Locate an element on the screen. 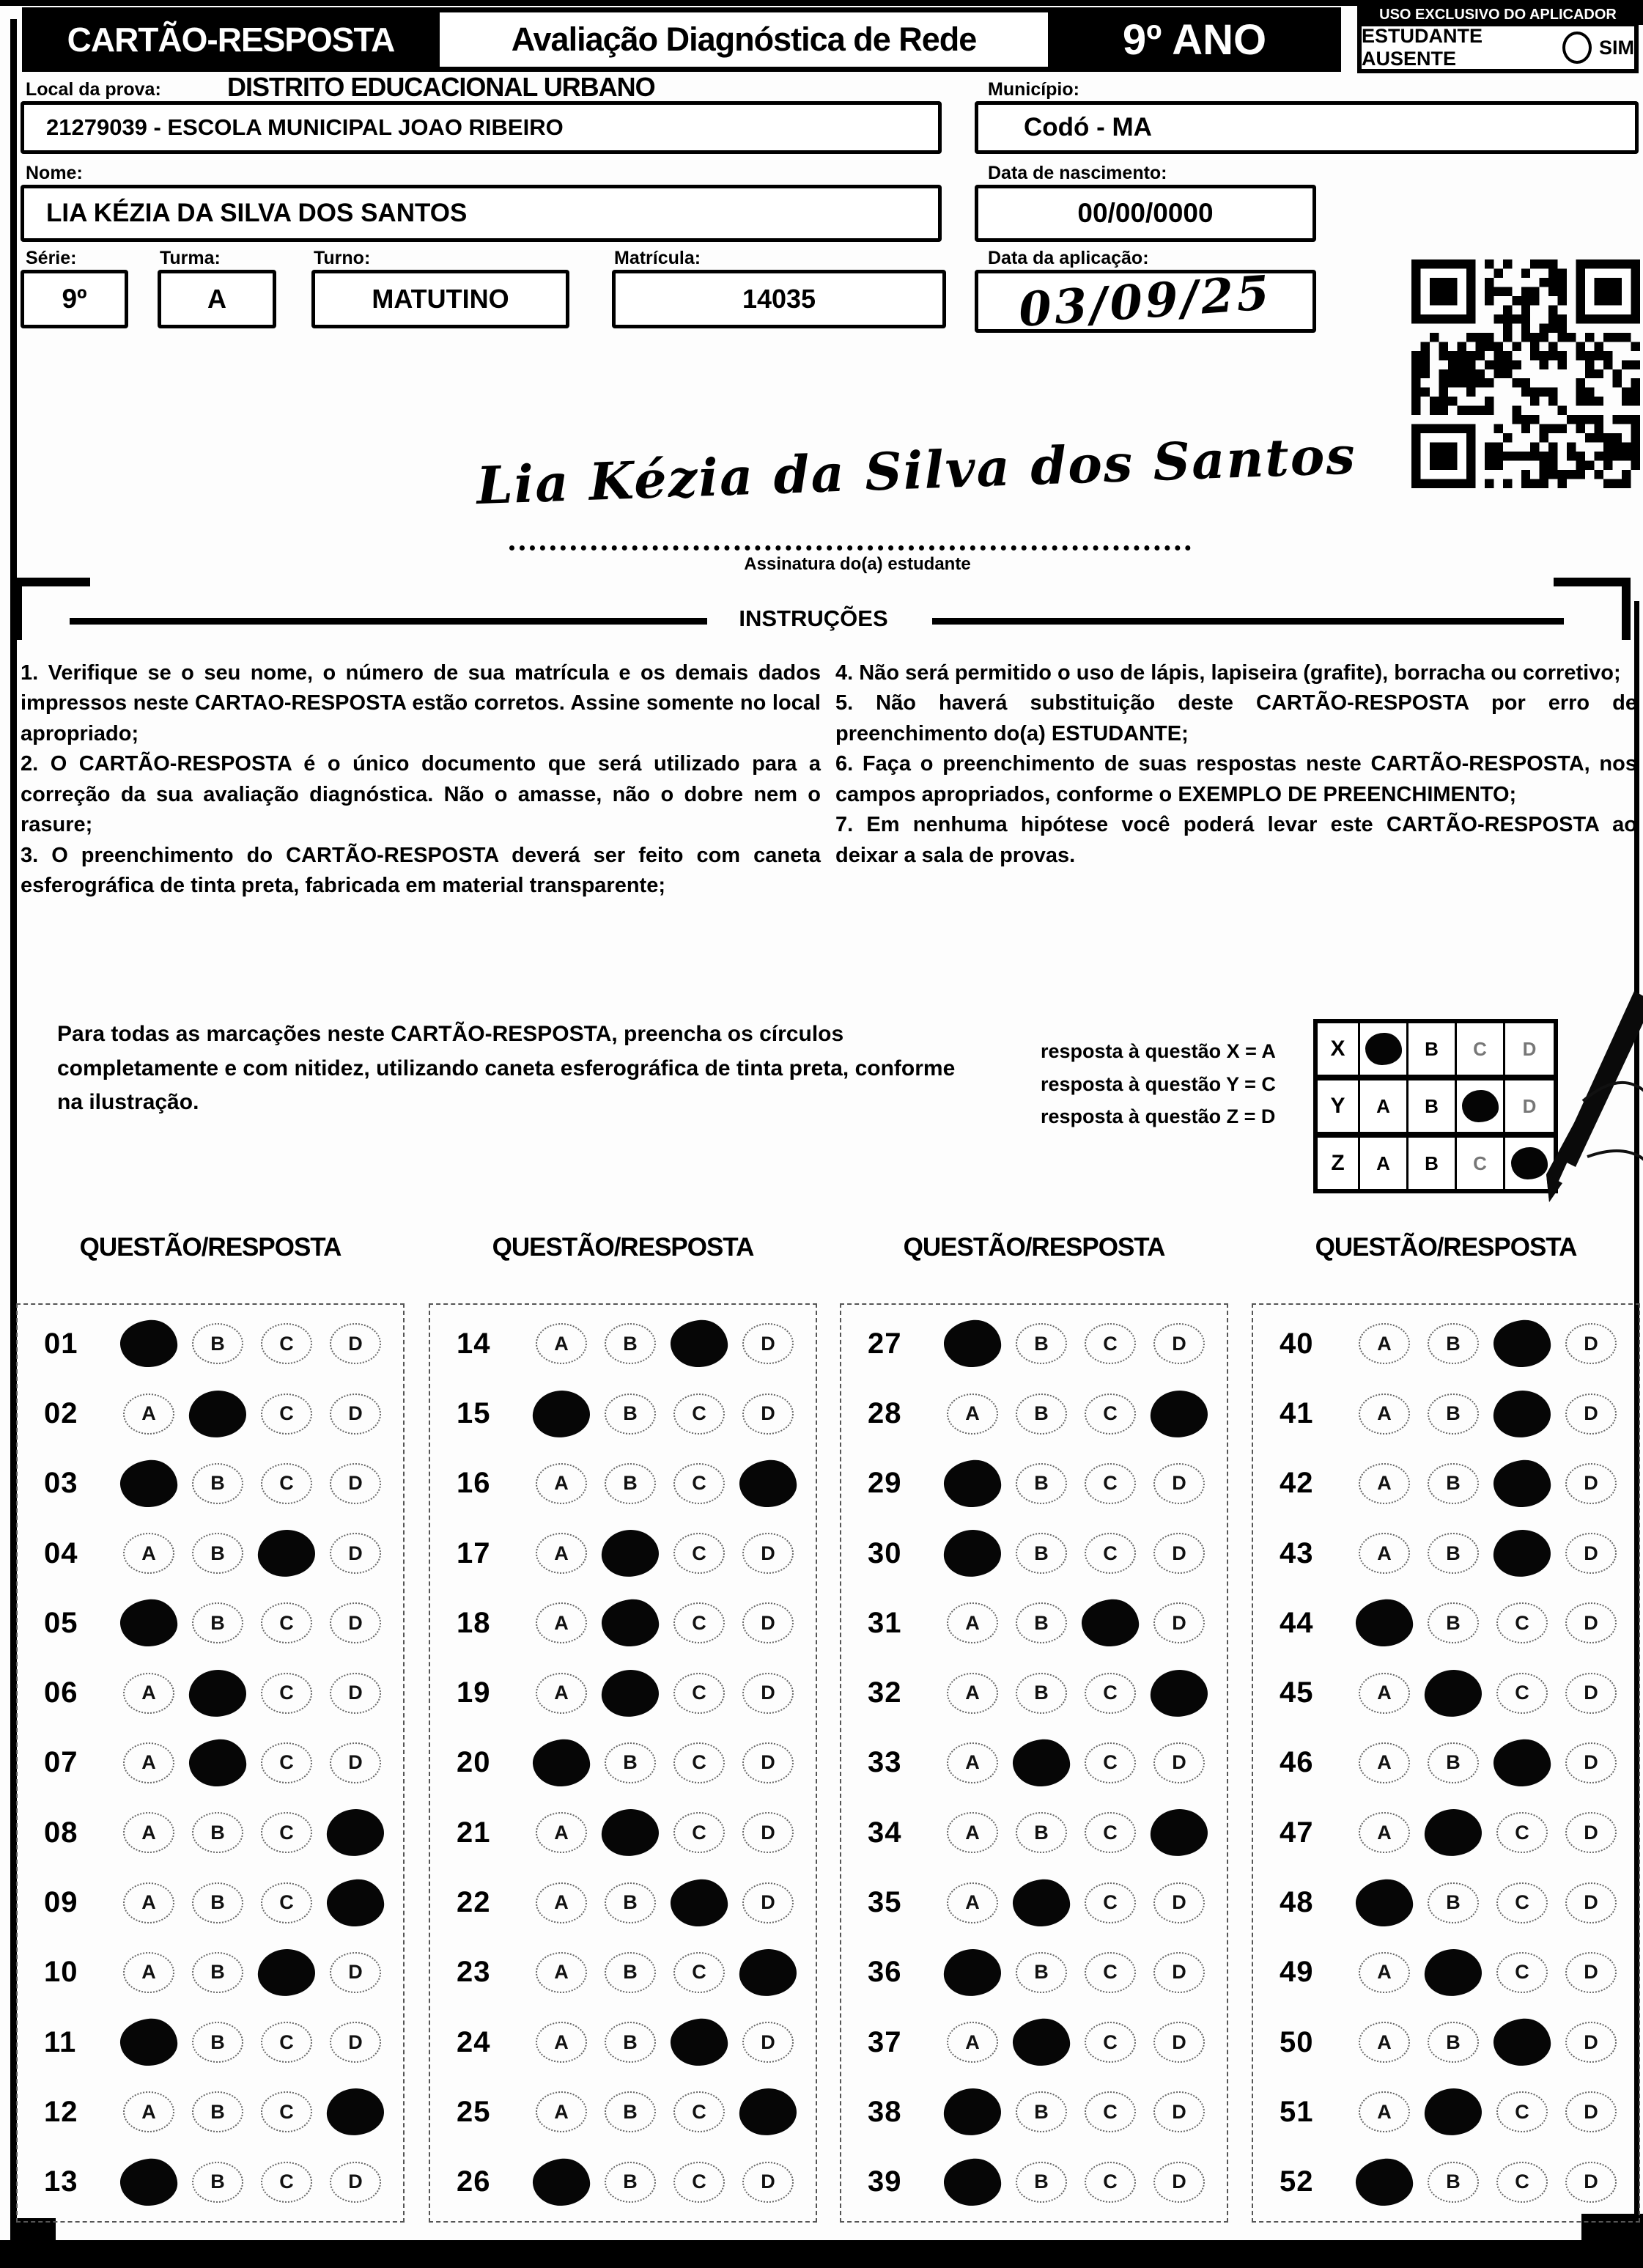 This screenshot has height=2268, width=1643. marked-bubble-43-C is located at coordinates (1522, 1554).